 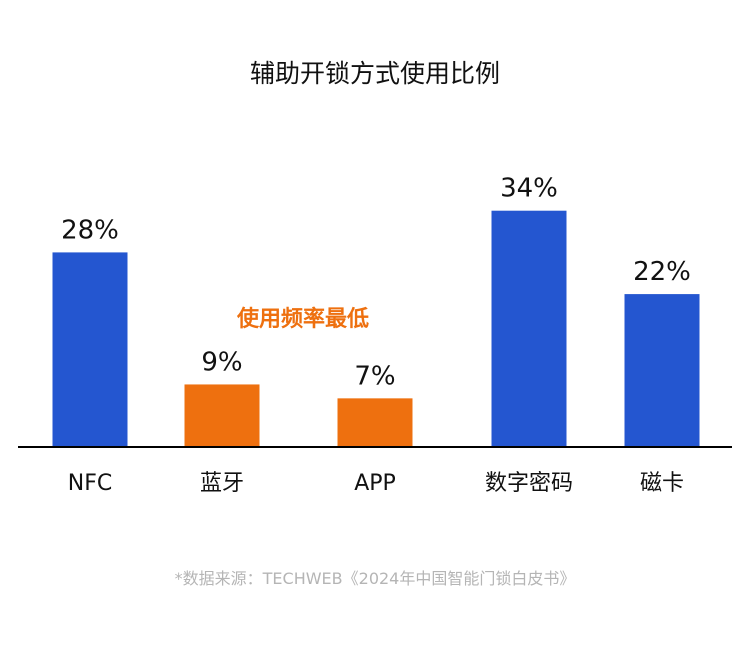 What do you see at coordinates (222, 483) in the screenshot?
I see `category-label-1: 蓝牙` at bounding box center [222, 483].